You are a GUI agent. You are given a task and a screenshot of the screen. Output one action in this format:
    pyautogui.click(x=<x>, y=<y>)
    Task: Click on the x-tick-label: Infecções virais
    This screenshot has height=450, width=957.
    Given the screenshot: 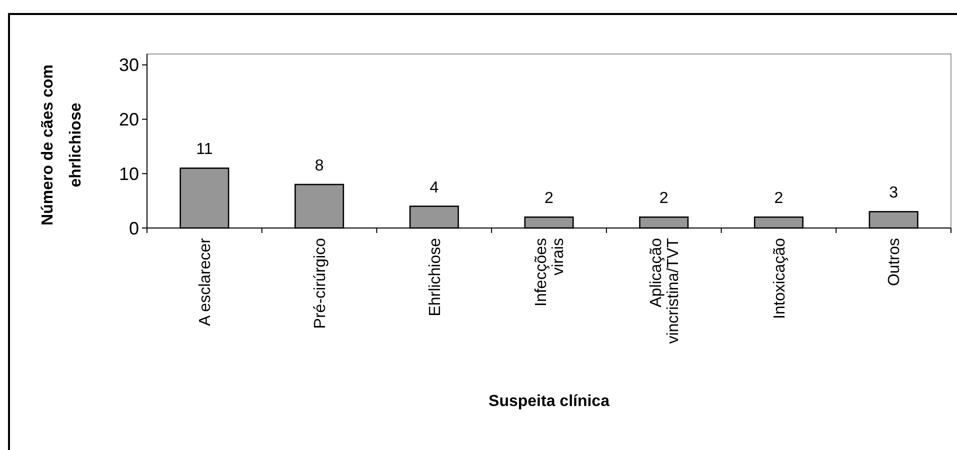 What is the action you would take?
    pyautogui.click(x=550, y=272)
    